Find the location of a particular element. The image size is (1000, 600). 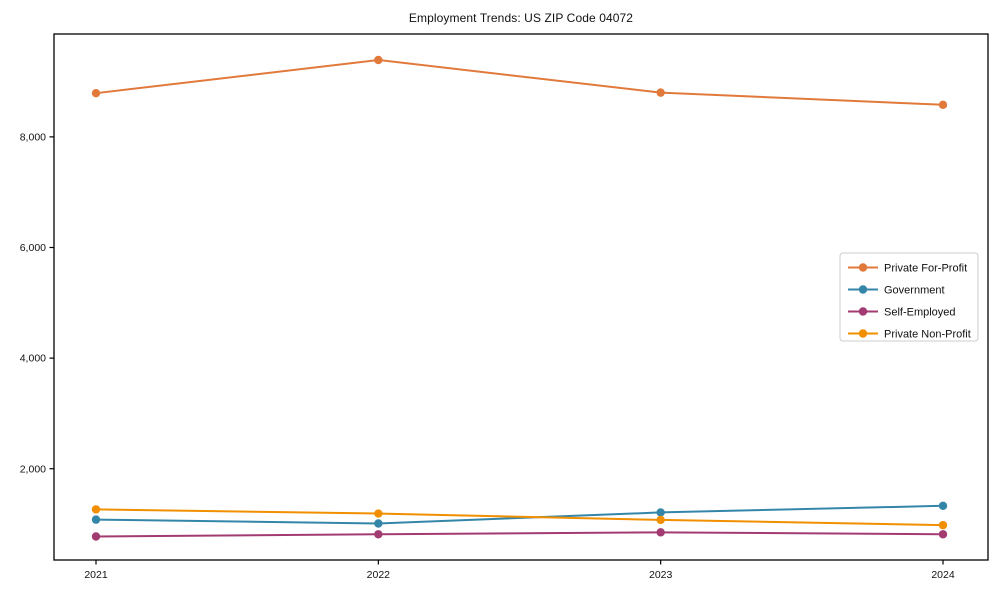

chart-title: Employment Trends: US ZIP Code 04072 is located at coordinates (521, 18).